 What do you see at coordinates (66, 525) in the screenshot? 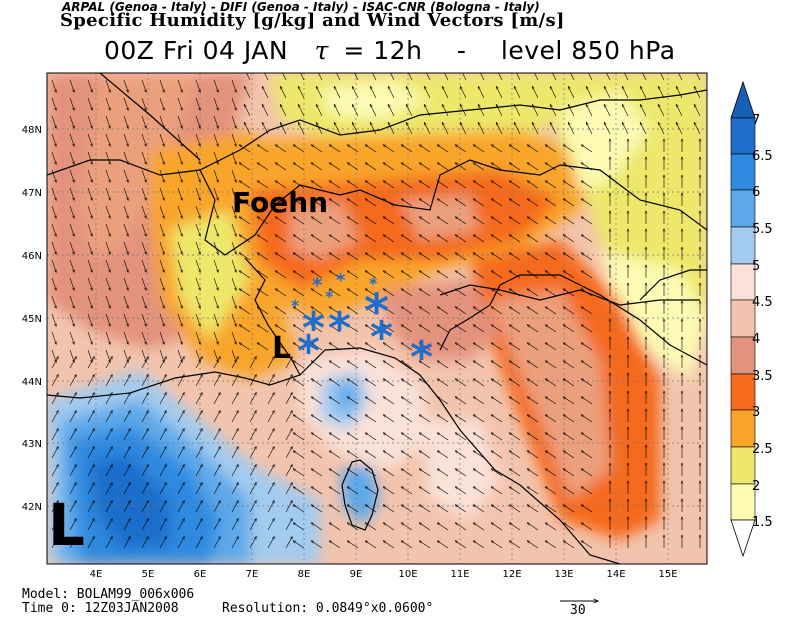
I see `low-pressure-label-large: L` at bounding box center [66, 525].